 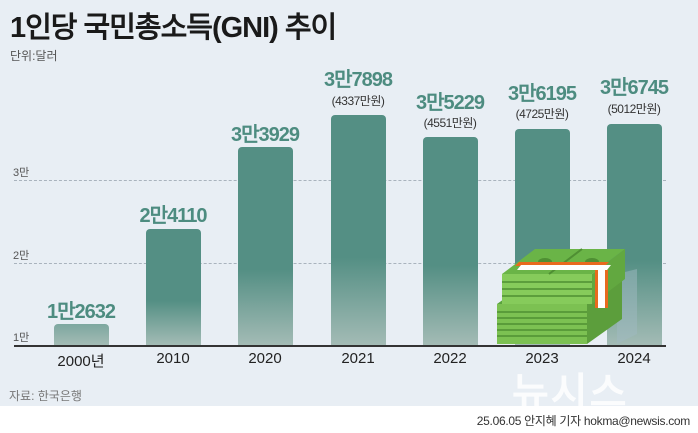 I want to click on y-tick-label: 2만, so click(x=21, y=256).